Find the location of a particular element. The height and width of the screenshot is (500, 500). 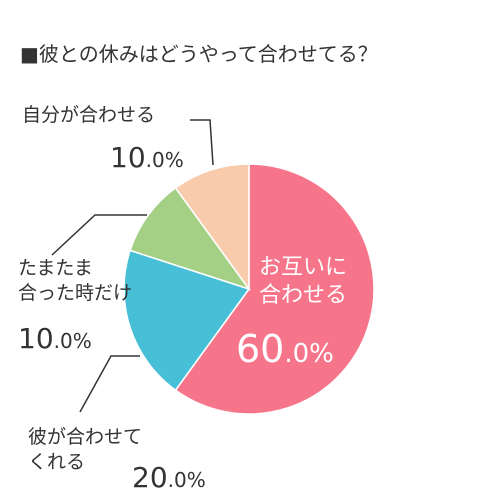

slice-label-boyfriend: 彼が合わせて くれる is located at coordinates (85, 450).